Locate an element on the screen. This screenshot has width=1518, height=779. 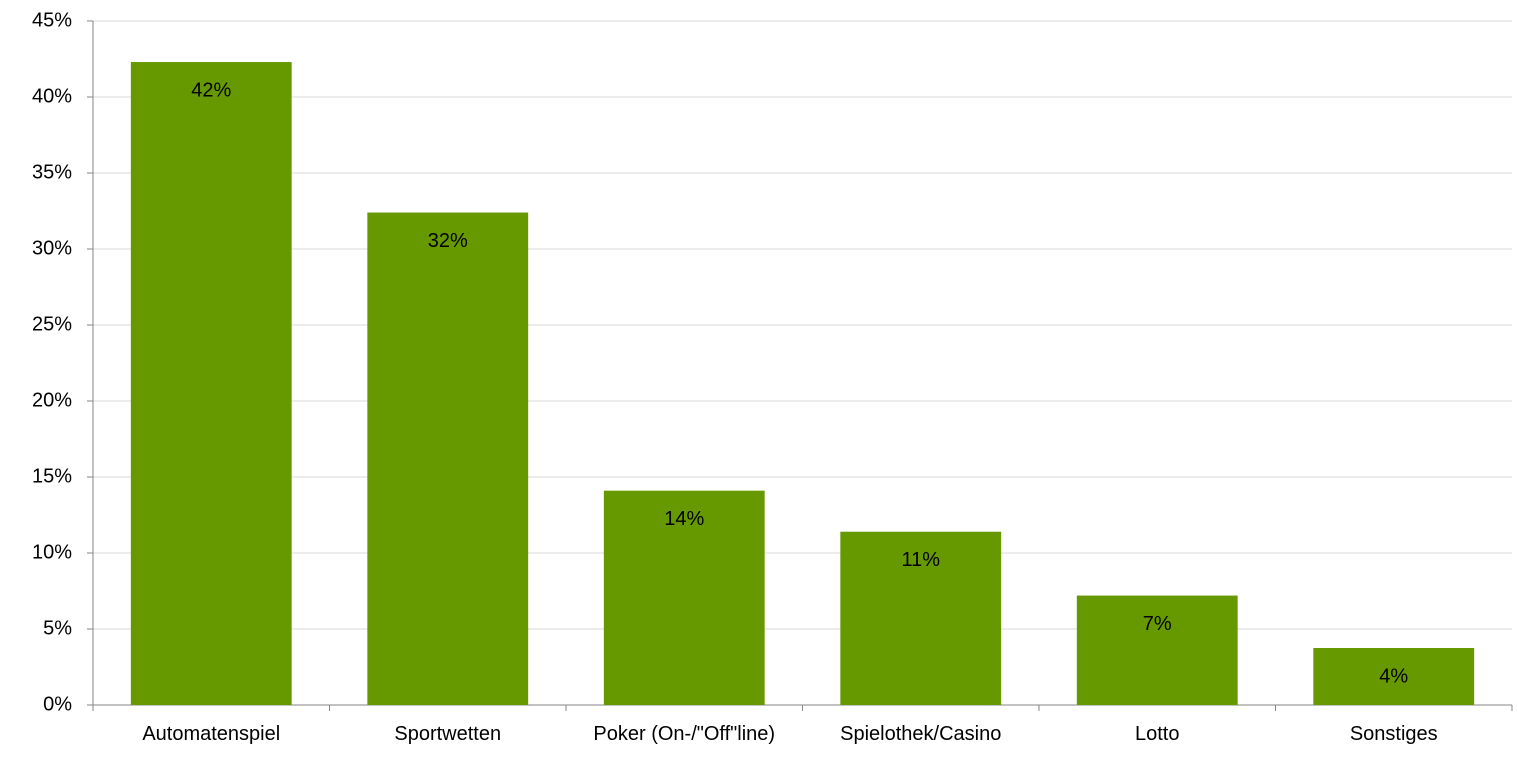
value-label: 11% is located at coordinates (920, 560).